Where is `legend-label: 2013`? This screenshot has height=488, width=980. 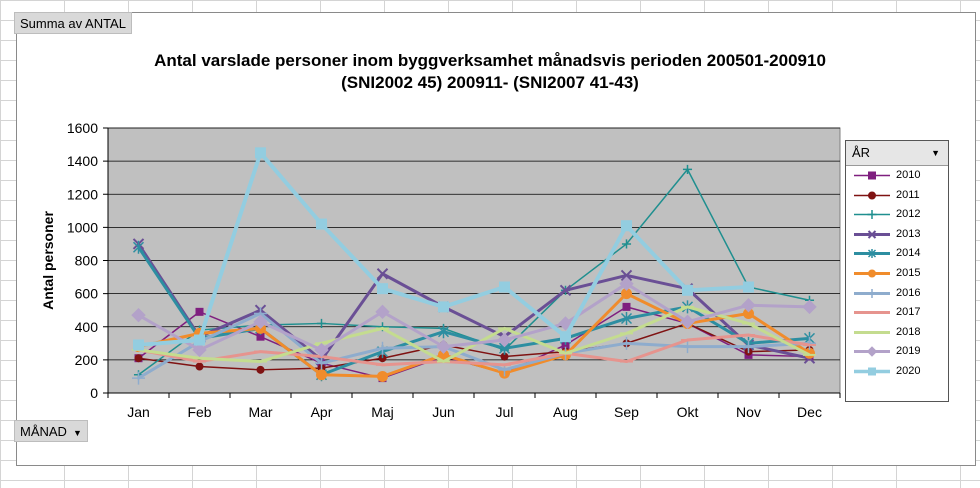
legend-label: 2013 is located at coordinates (908, 233).